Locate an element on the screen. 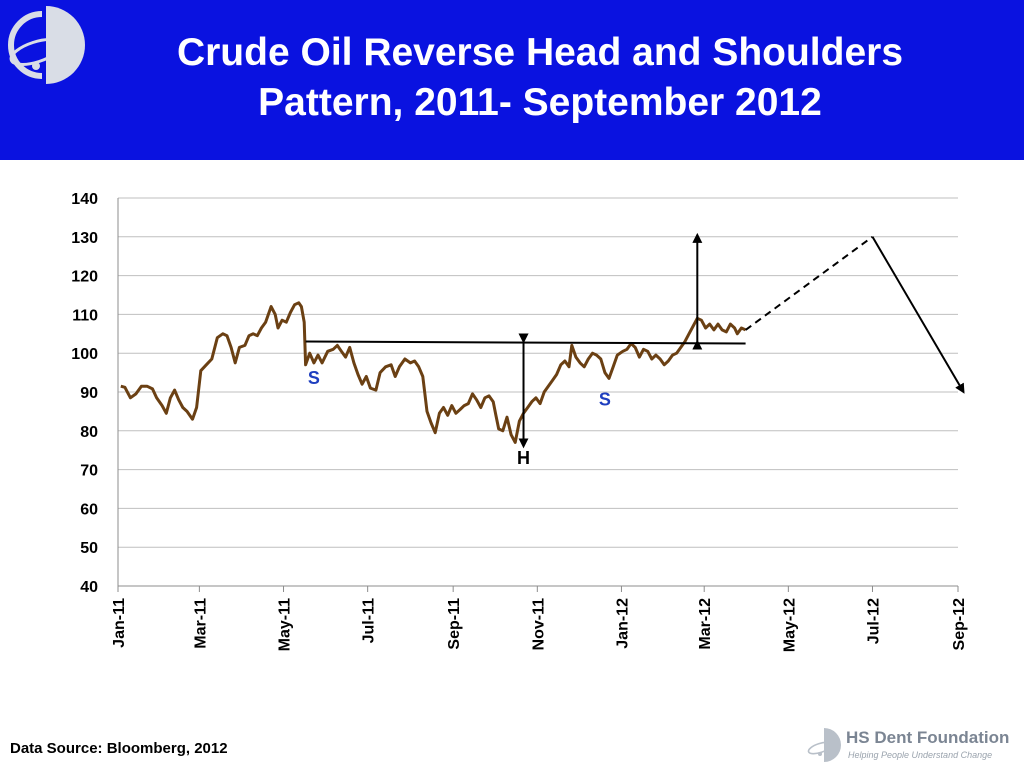 The height and width of the screenshot is (768, 1024). x-tick-label-Jul-11: Jul-11 is located at coordinates (369, 620).